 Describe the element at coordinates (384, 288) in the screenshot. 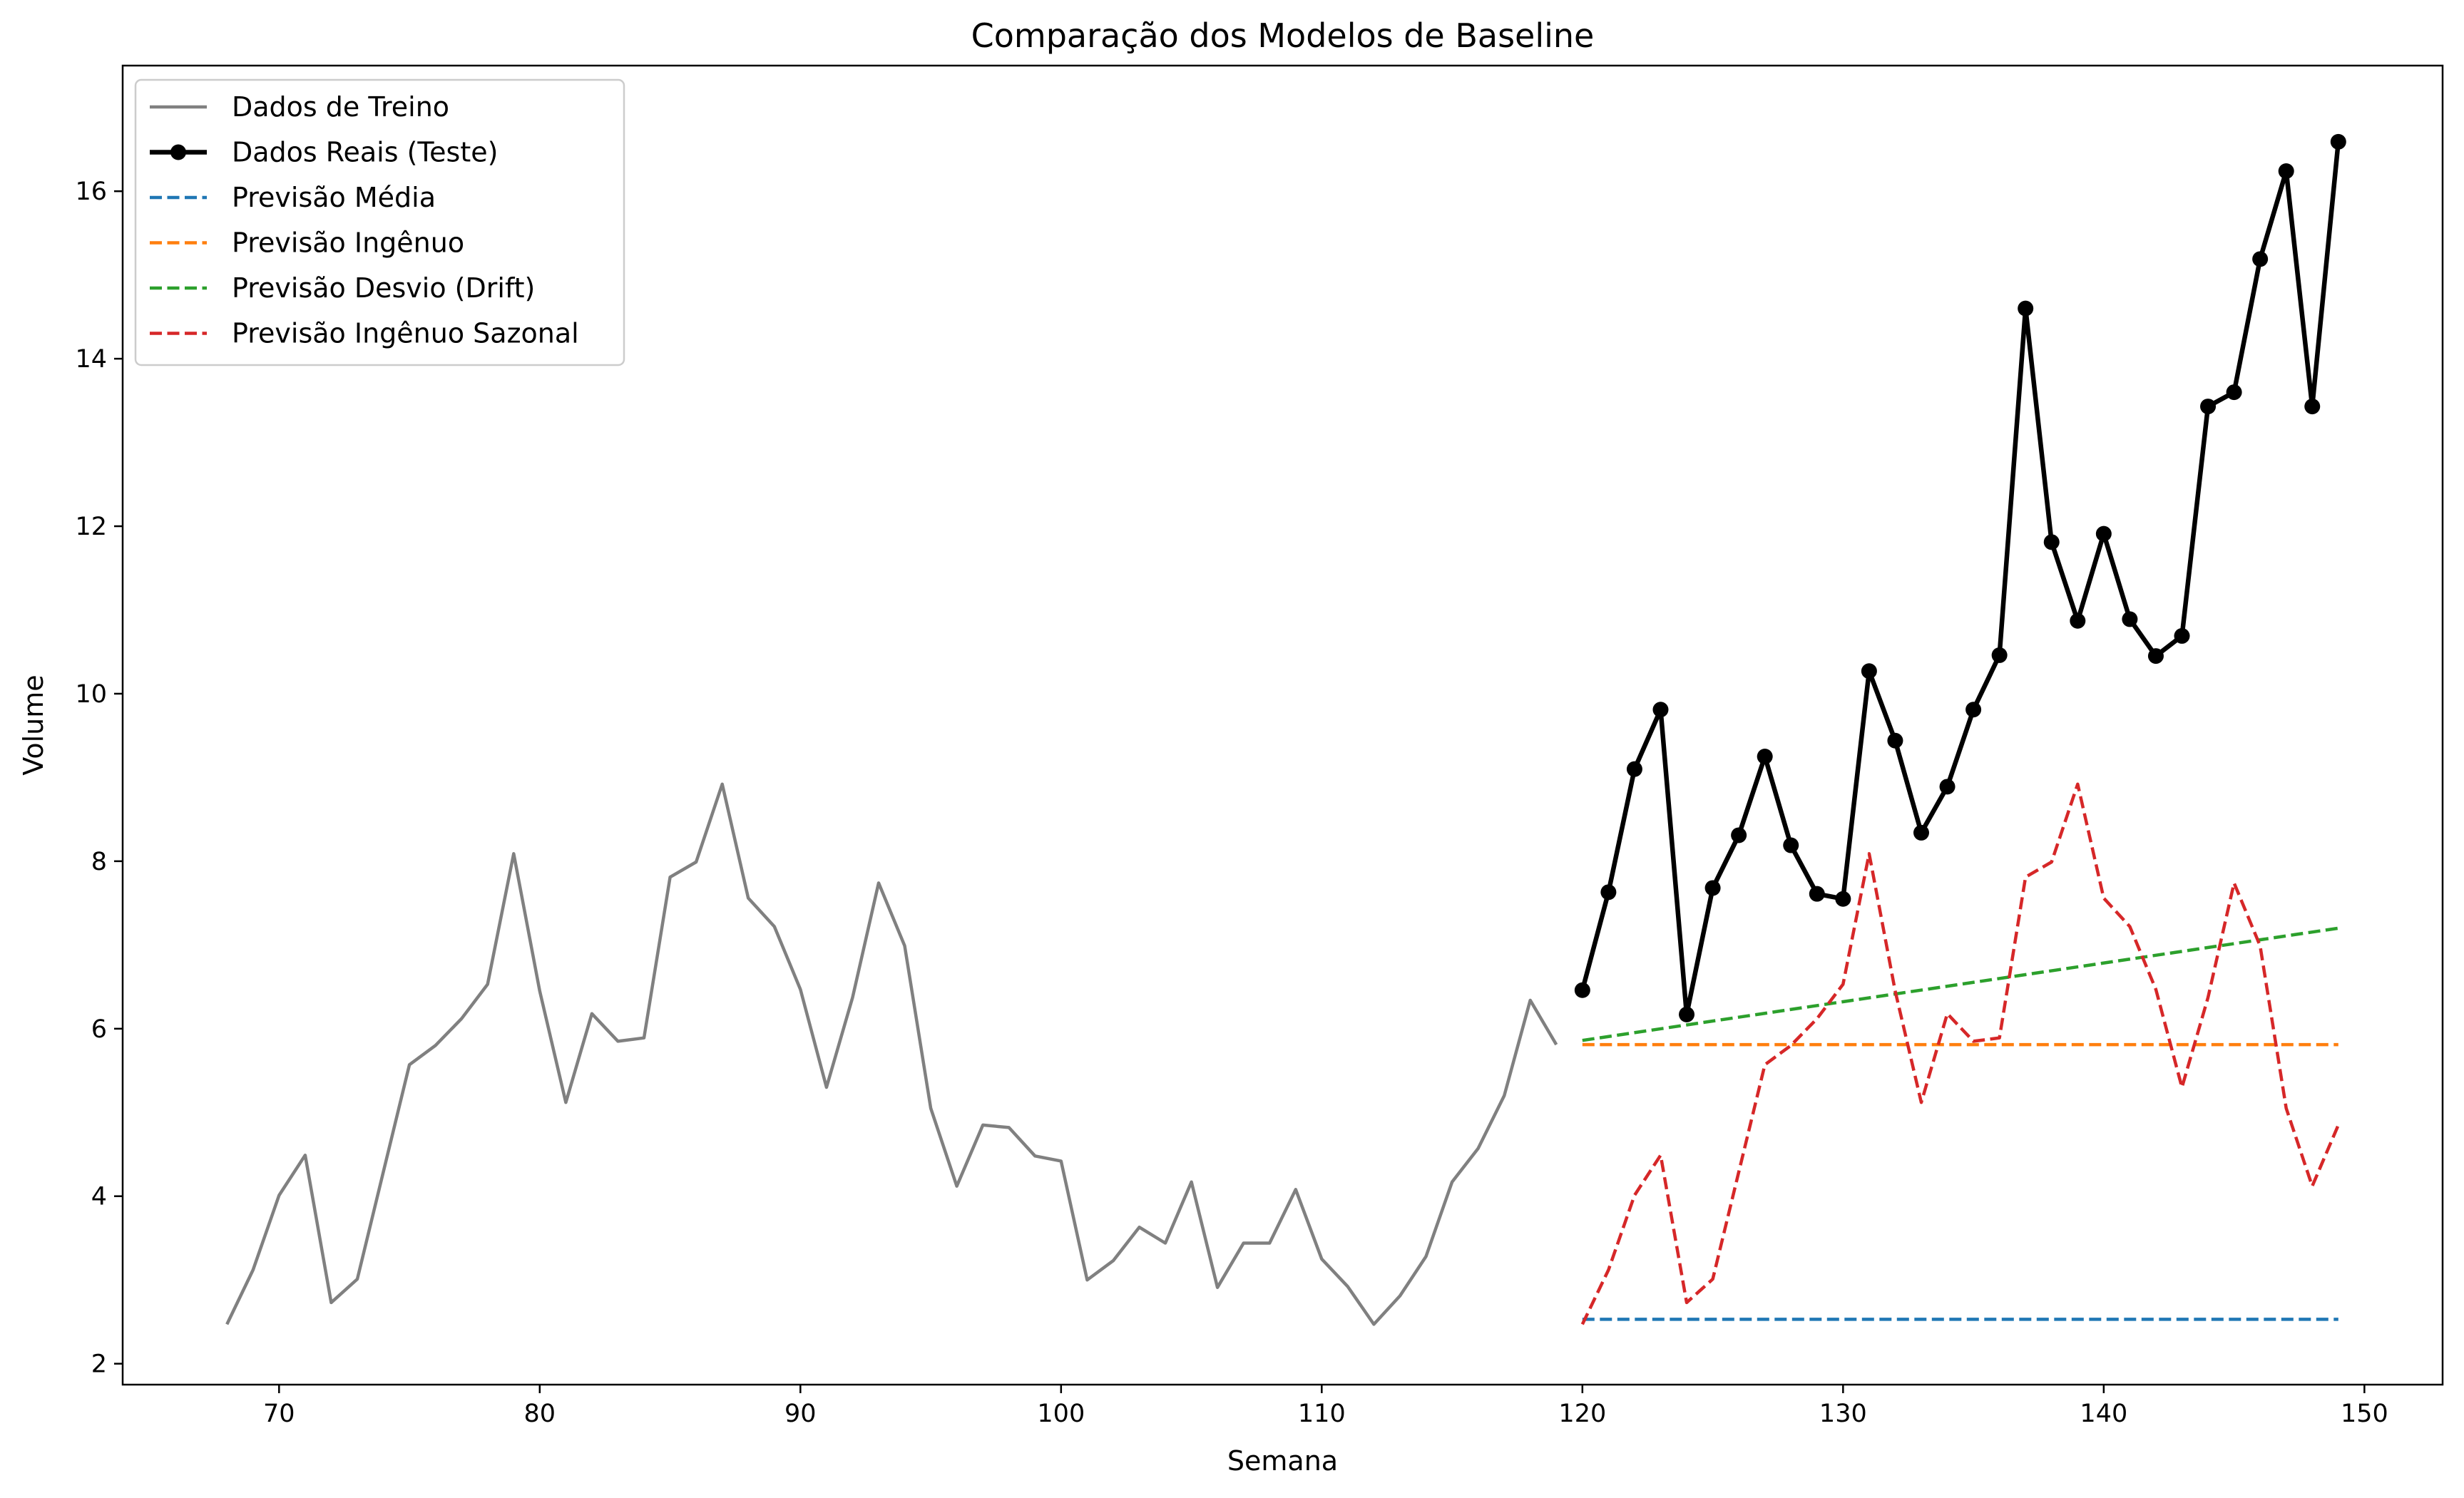

I see `legend-label: Previsão Desvio (Drift)` at that location.